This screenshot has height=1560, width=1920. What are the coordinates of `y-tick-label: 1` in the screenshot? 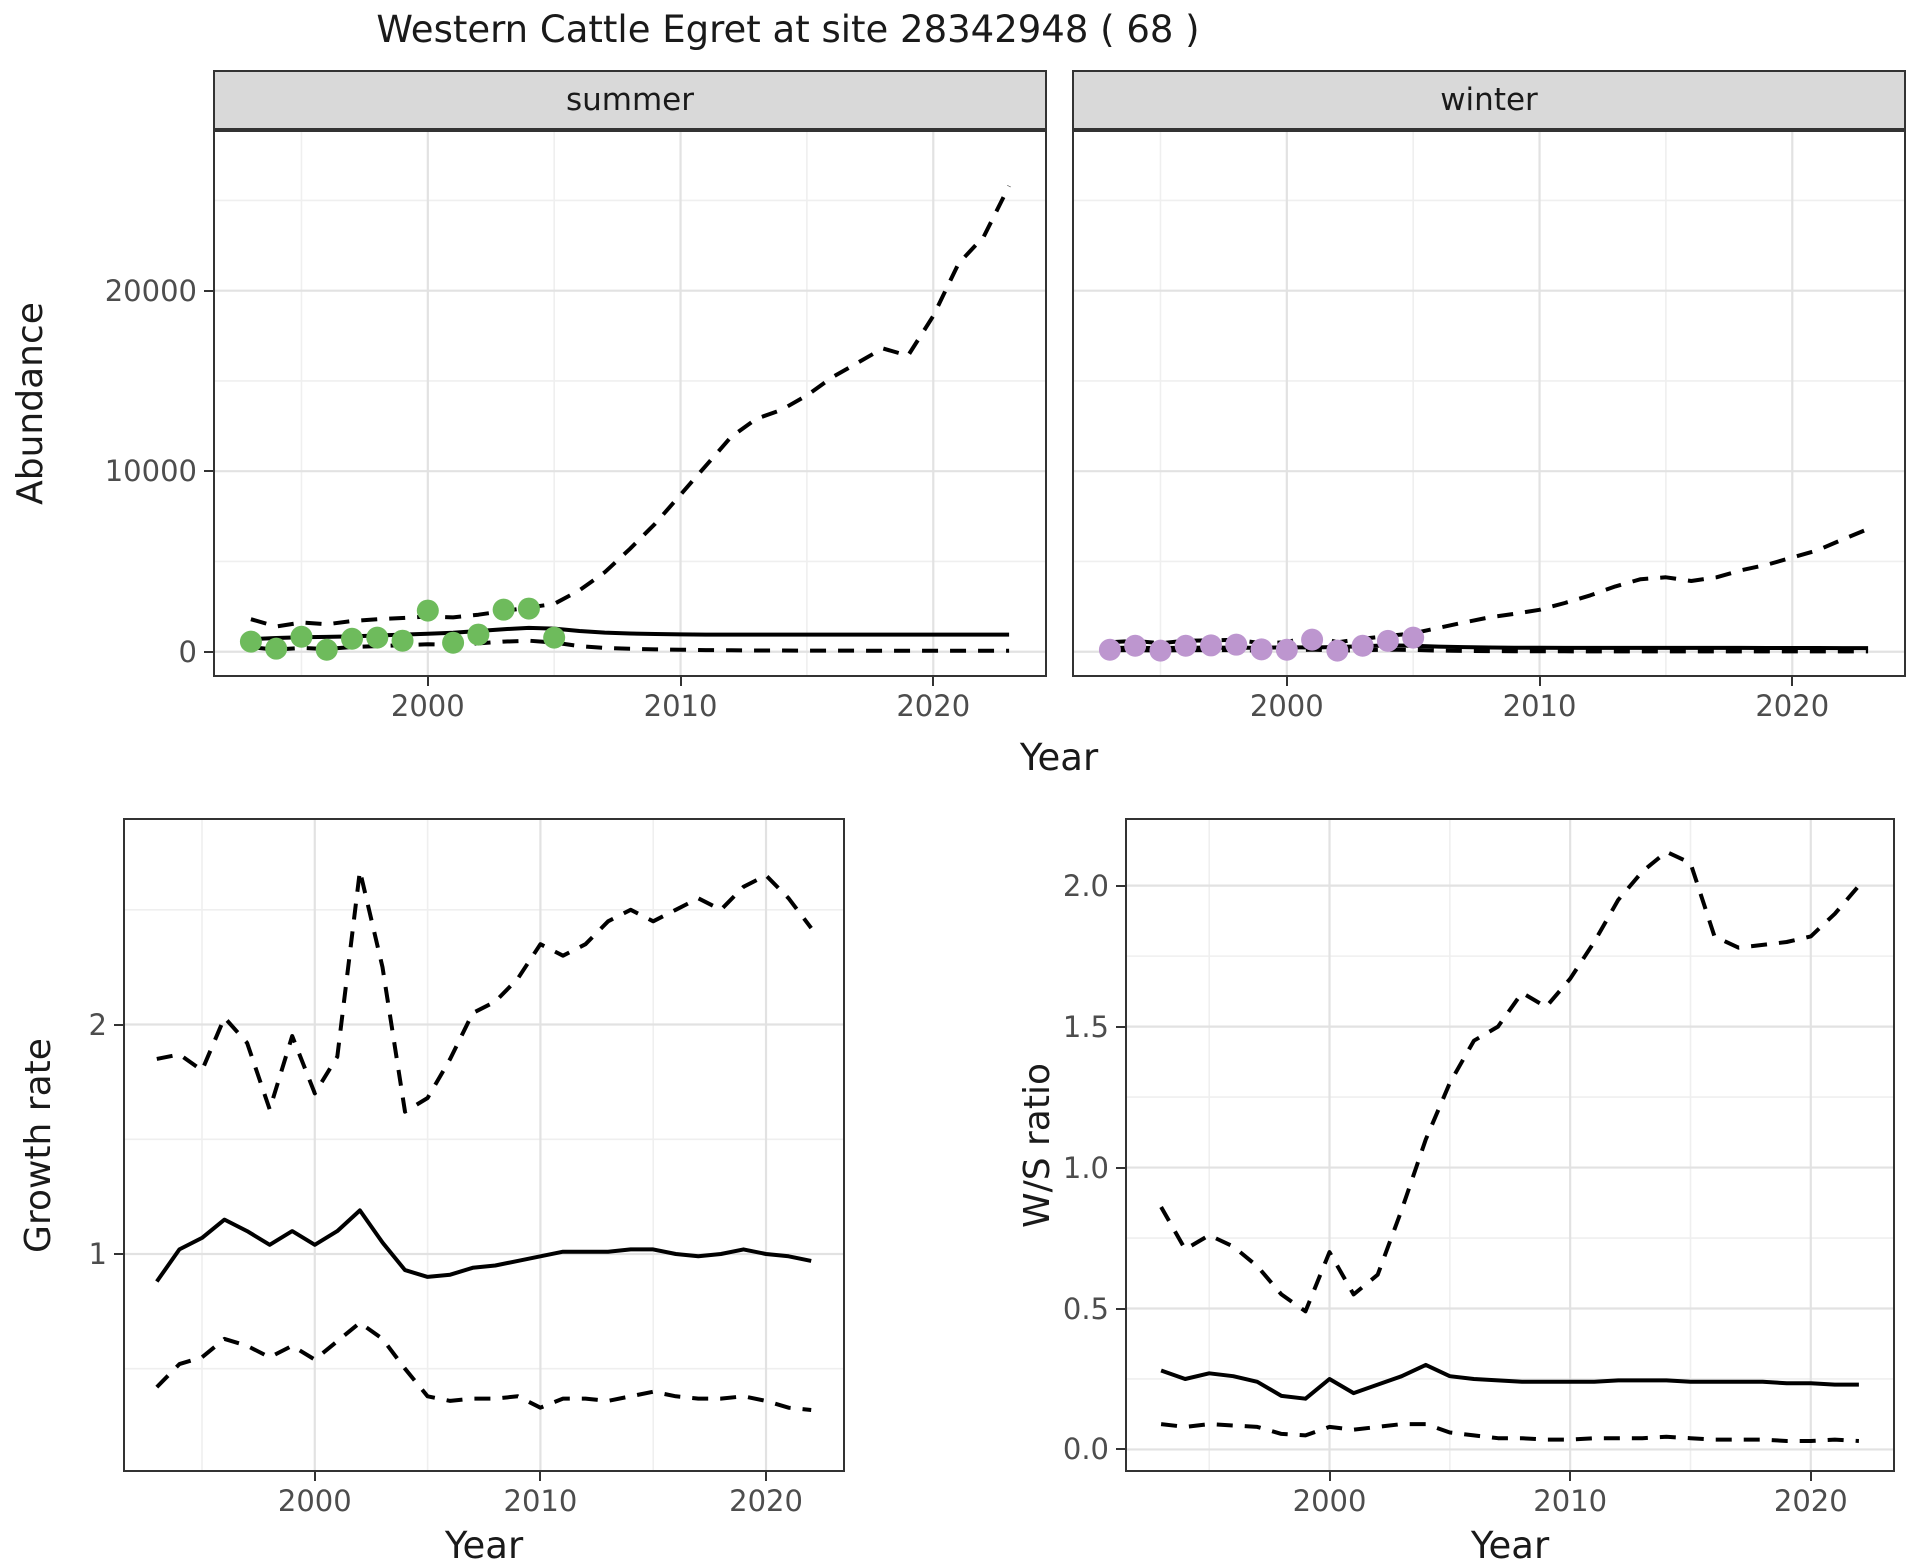 It's located at (97, 1254).